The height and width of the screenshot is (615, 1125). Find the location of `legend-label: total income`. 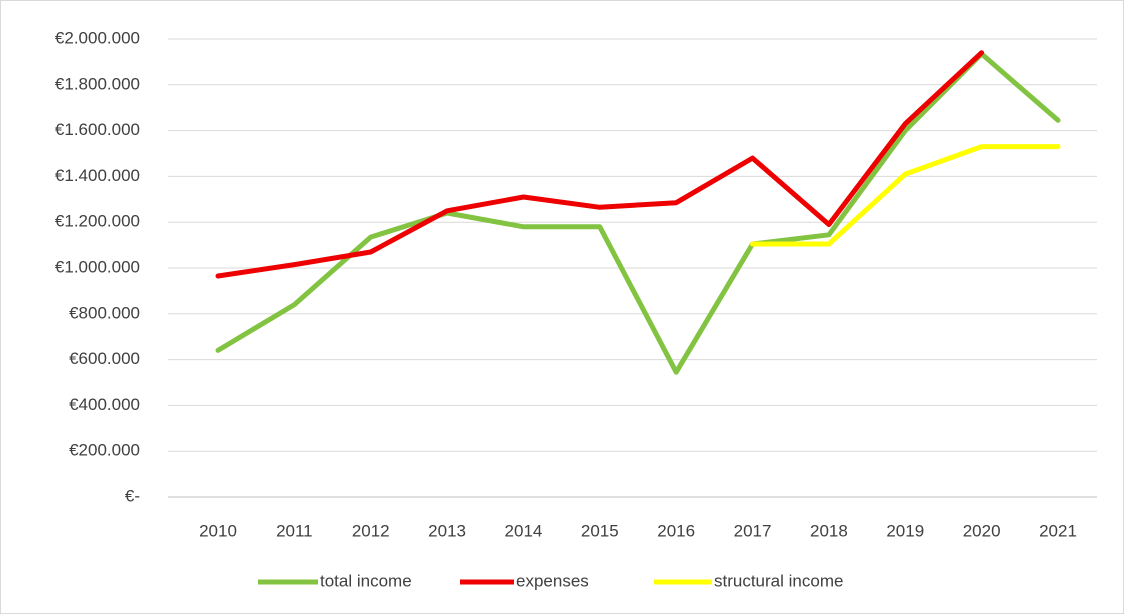

legend-label: total income is located at coordinates (366, 580).